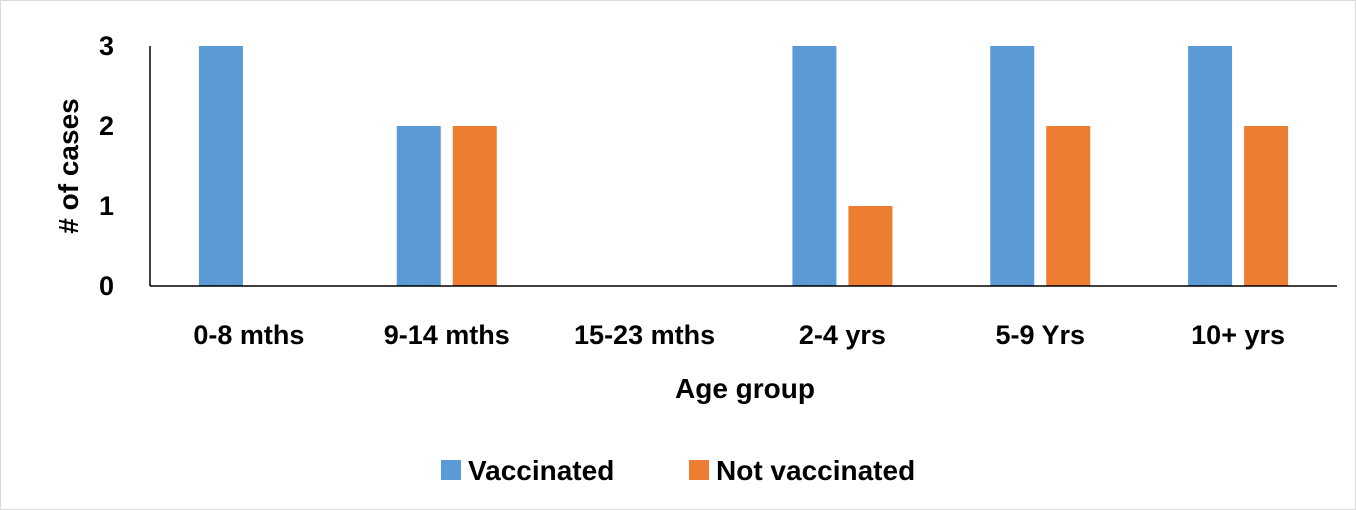 The image size is (1356, 510). What do you see at coordinates (106, 206) in the screenshot?
I see `y-tick-label: 1` at bounding box center [106, 206].